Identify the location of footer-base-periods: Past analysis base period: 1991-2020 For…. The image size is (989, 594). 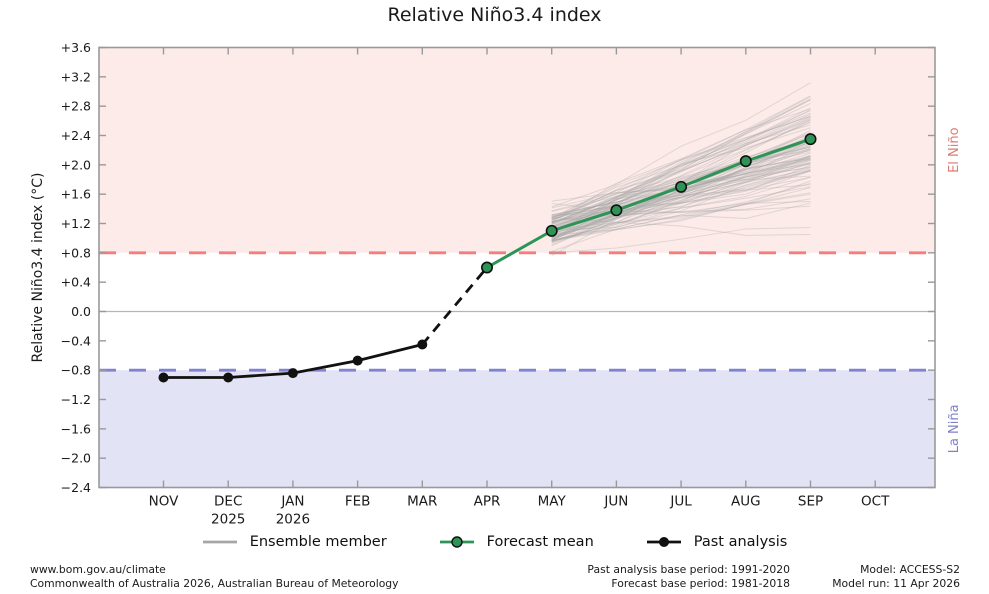
(635, 577).